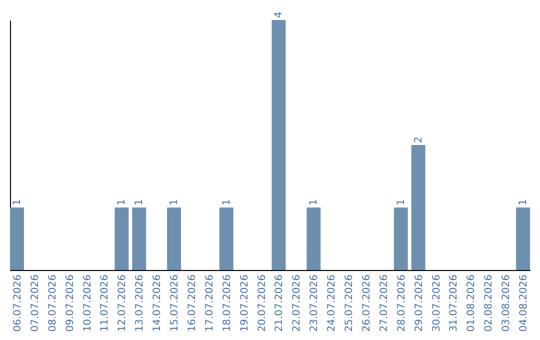 The height and width of the screenshot is (340, 540). What do you see at coordinates (402, 303) in the screenshot?
I see `x-tick-label: 28.07.2026` at bounding box center [402, 303].